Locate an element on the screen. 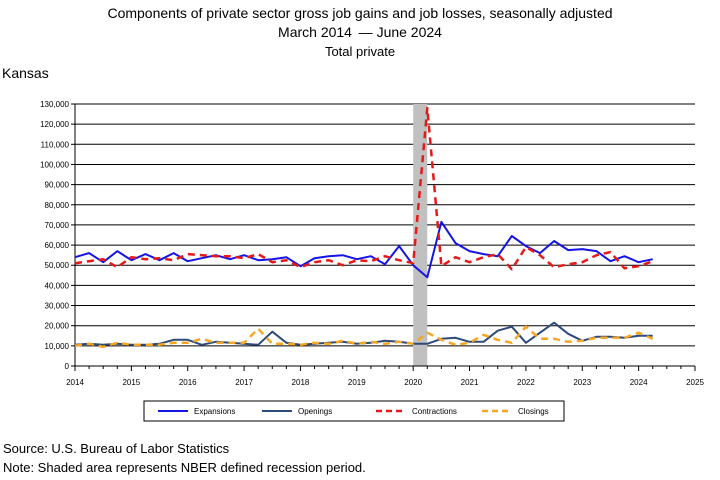 Image resolution: width=720 pixels, height=480 pixels. y-tick-label: 70,000 is located at coordinates (57, 225).